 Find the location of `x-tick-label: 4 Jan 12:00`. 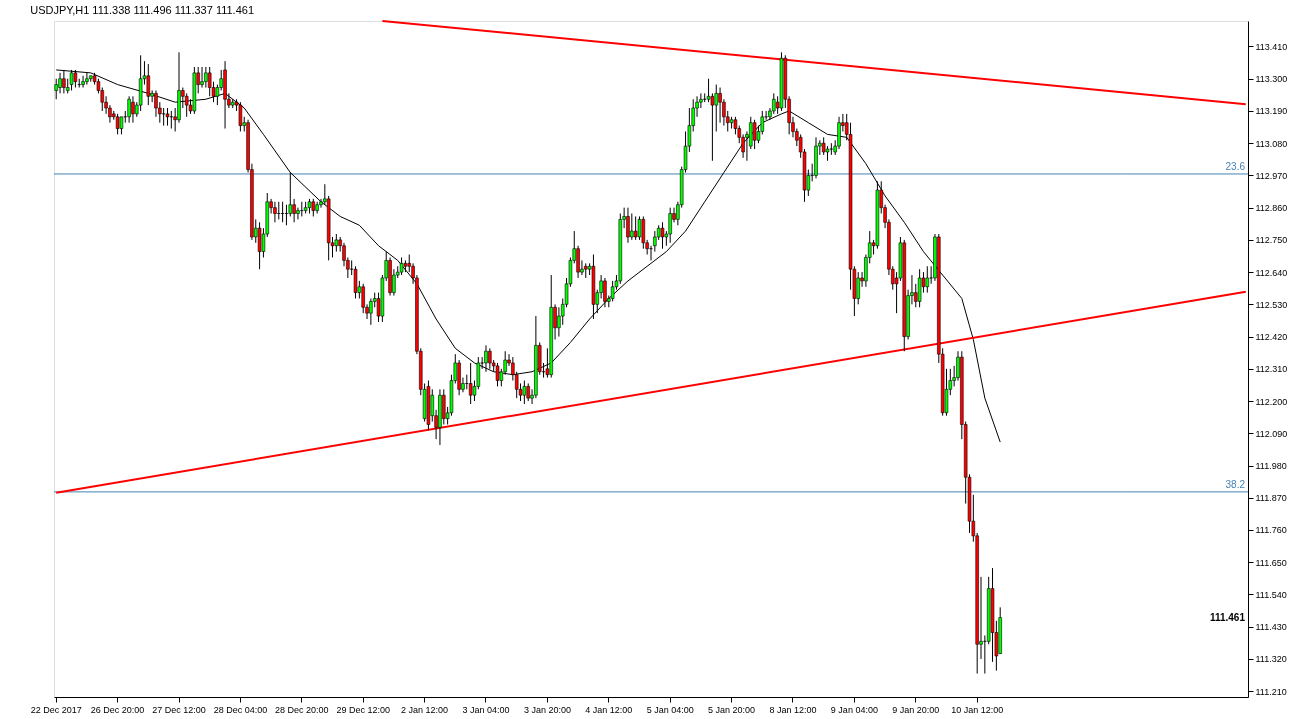

x-tick-label: 4 Jan 12:00 is located at coordinates (609, 709).